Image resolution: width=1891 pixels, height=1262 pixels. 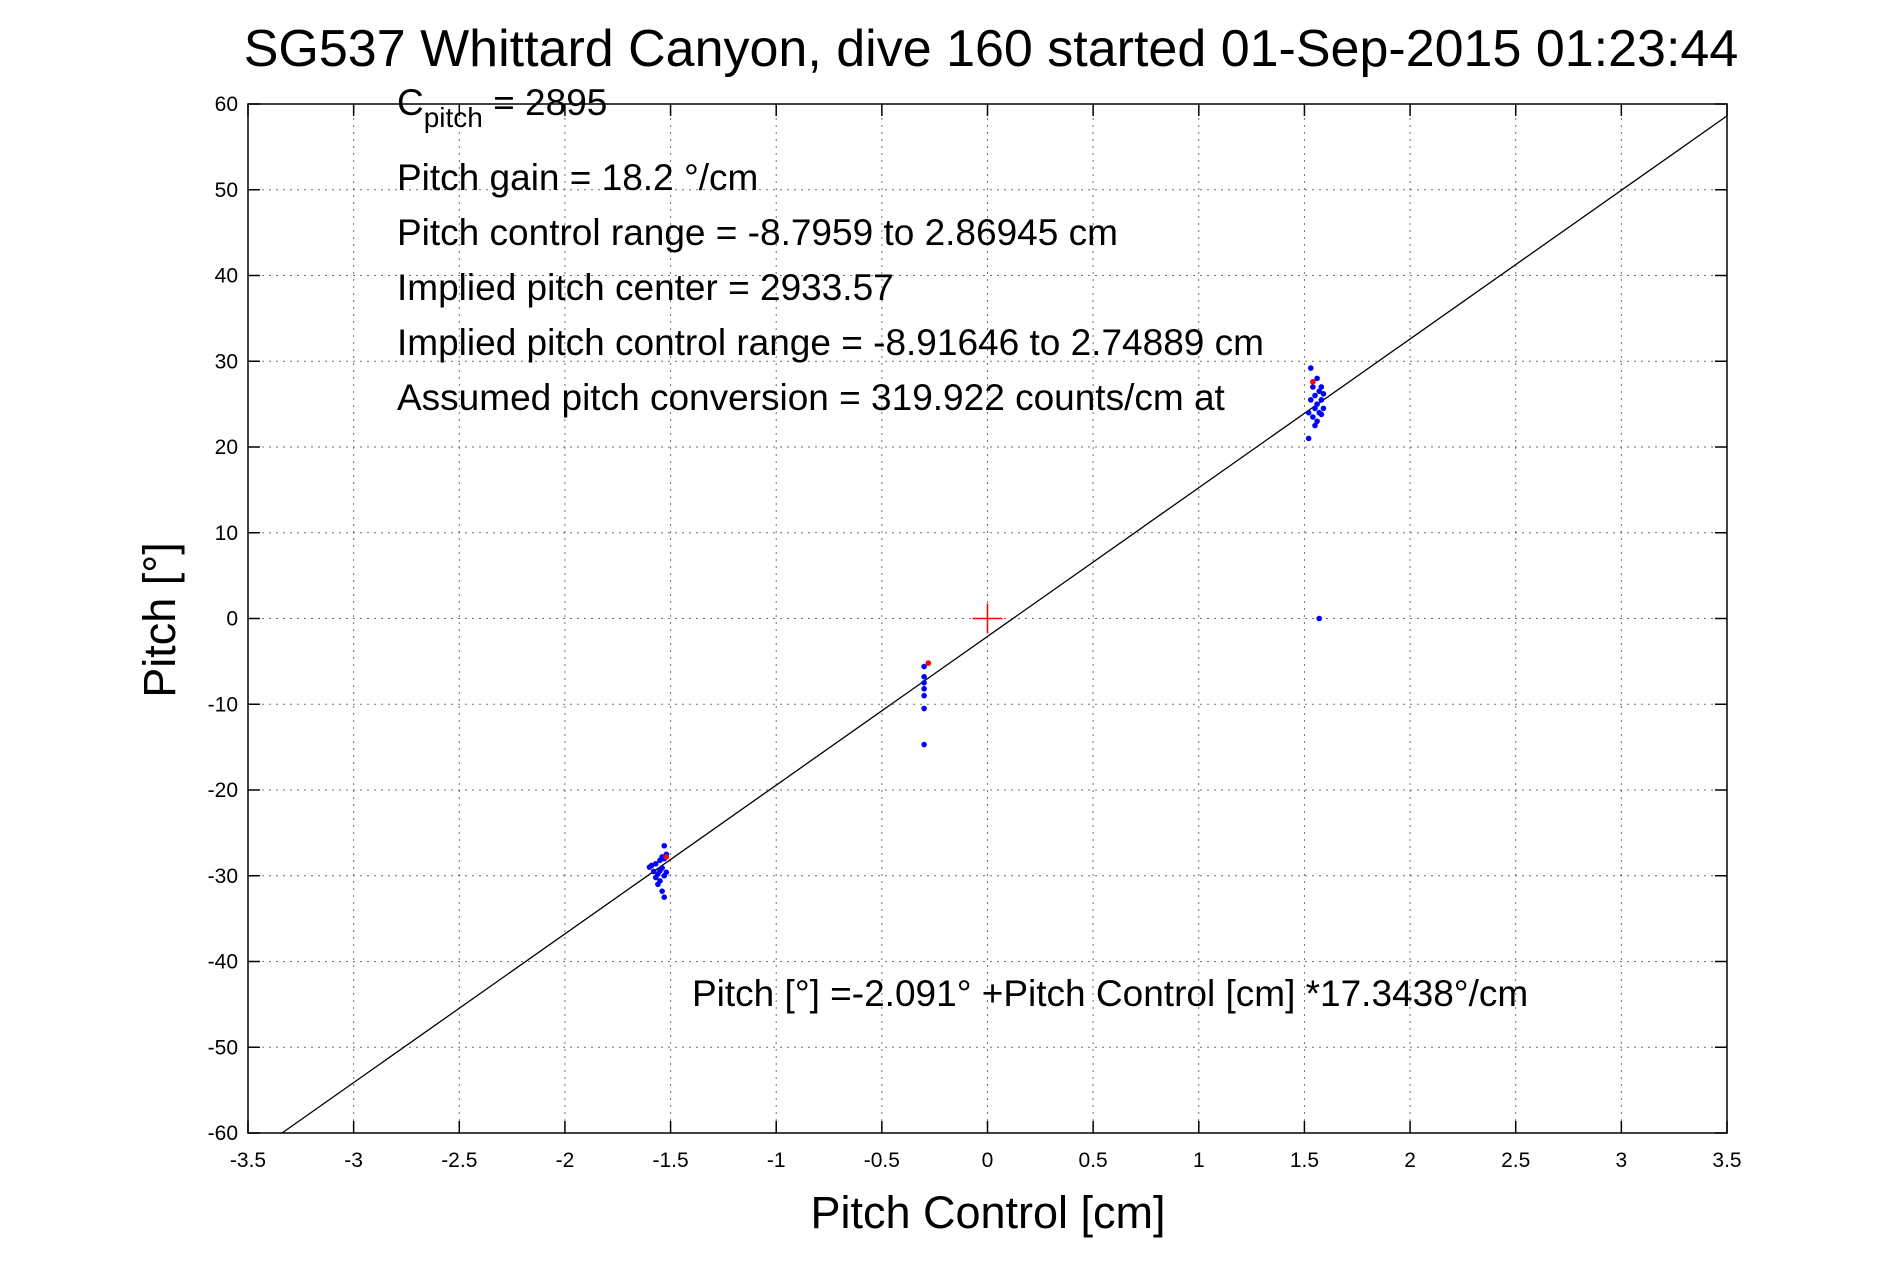 I want to click on annotation-implied-pitch-center: Implied pitch center = 2933.57, so click(x=645, y=287).